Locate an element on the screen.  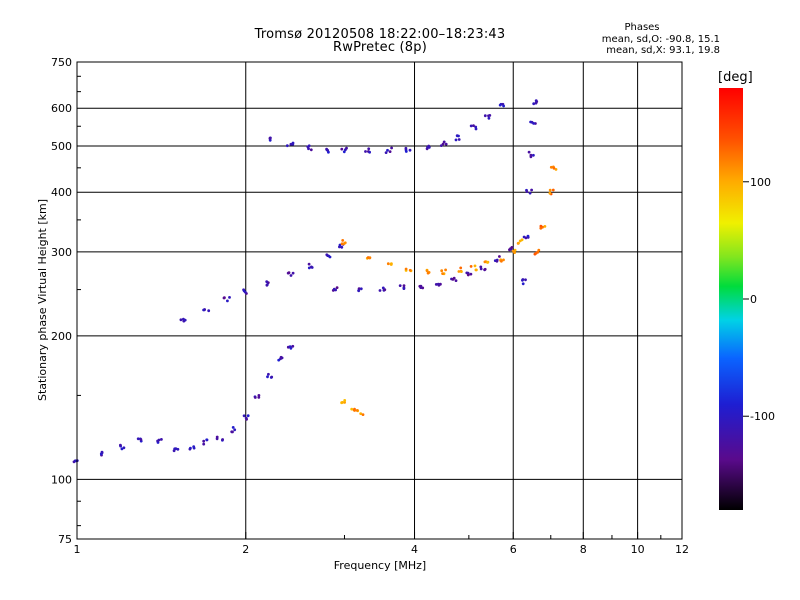
colorbar-tick-label: -100 is located at coordinates (762, 416).